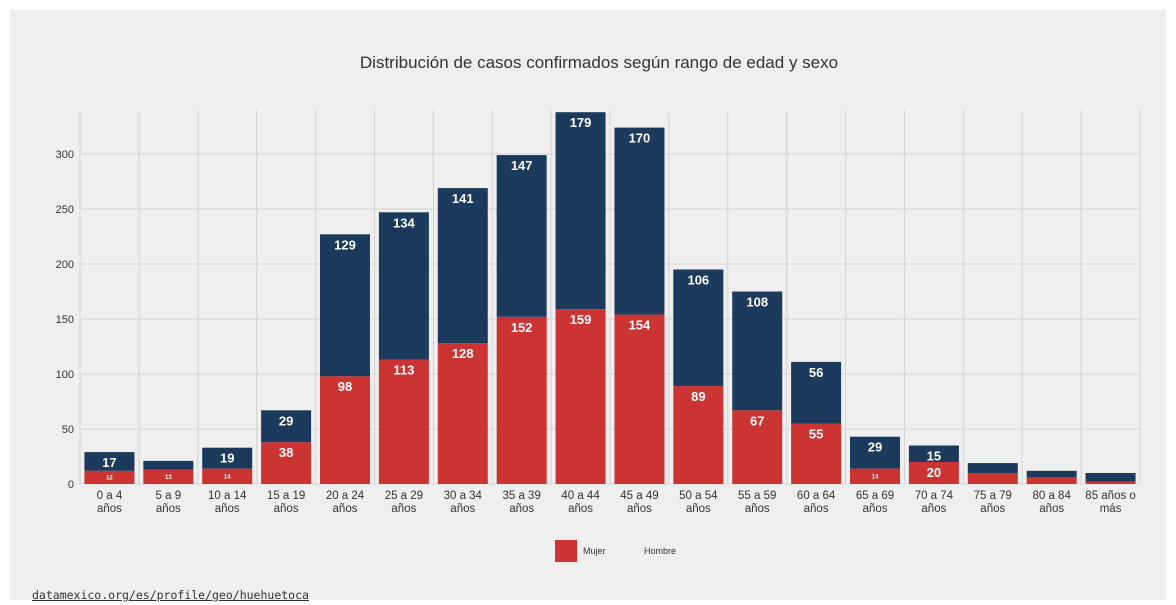 This screenshot has height=605, width=1176. I want to click on data-label-mujer: 98, so click(345, 386).